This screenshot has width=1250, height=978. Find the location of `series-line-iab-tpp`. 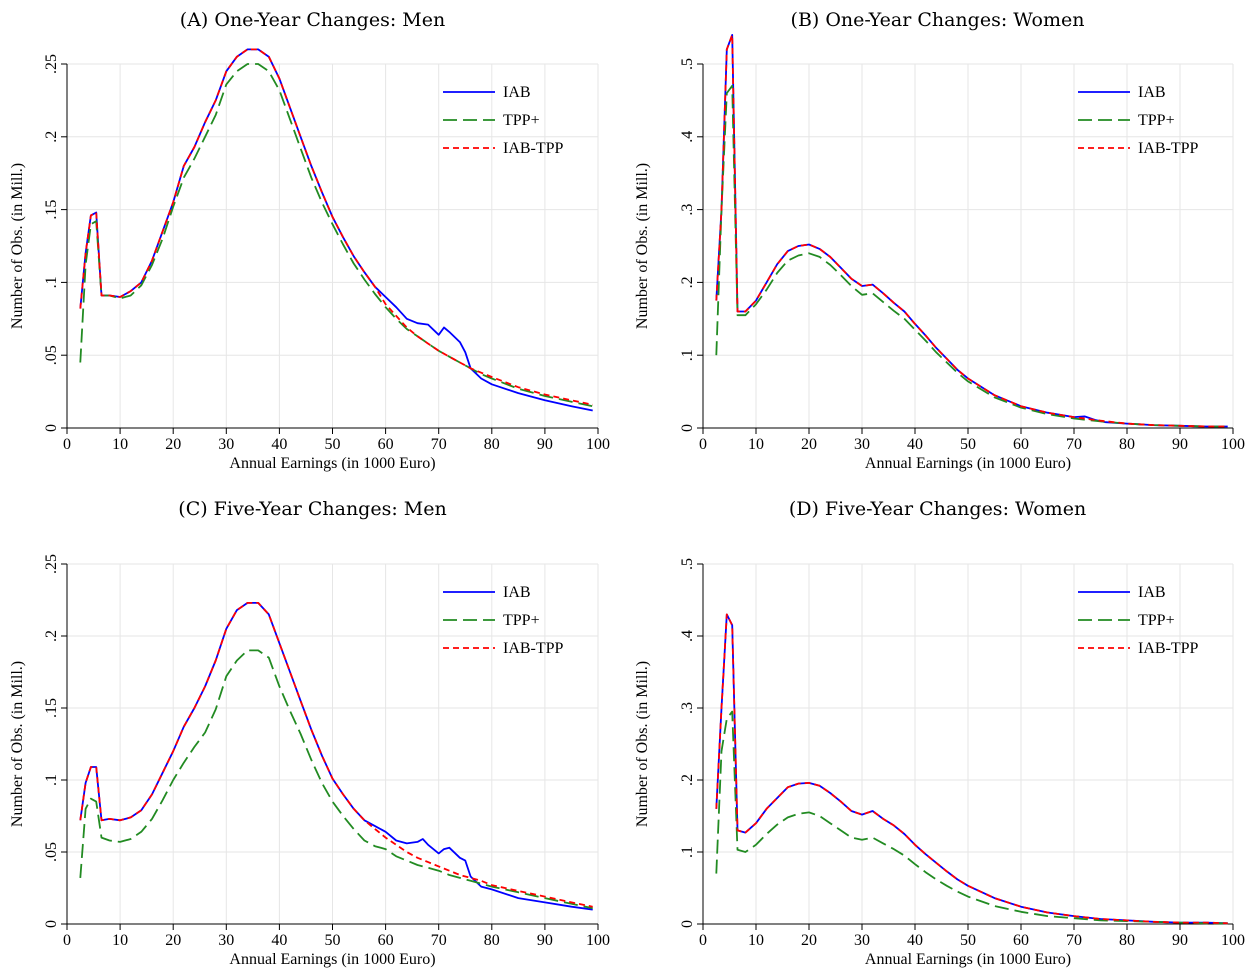

series-line-iab-tpp is located at coordinates (971, 769).